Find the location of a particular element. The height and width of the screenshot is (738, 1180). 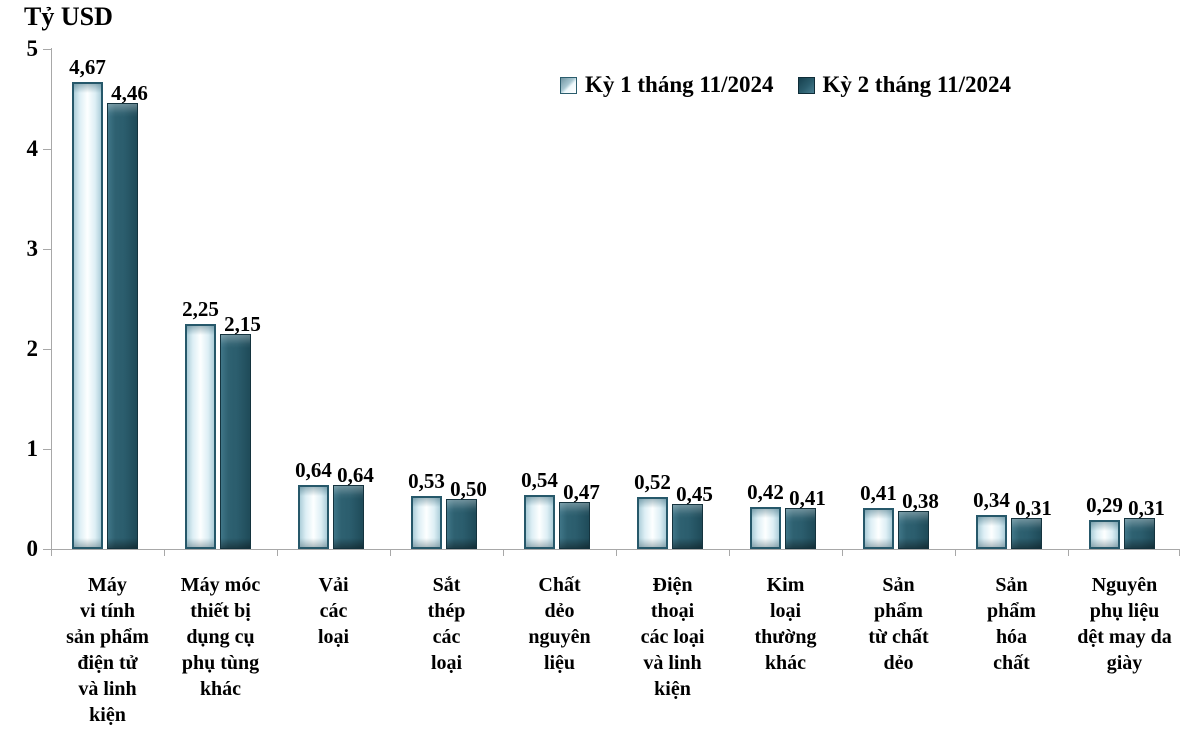

category-label: Sắt thép các loại is located at coordinates (446, 624).